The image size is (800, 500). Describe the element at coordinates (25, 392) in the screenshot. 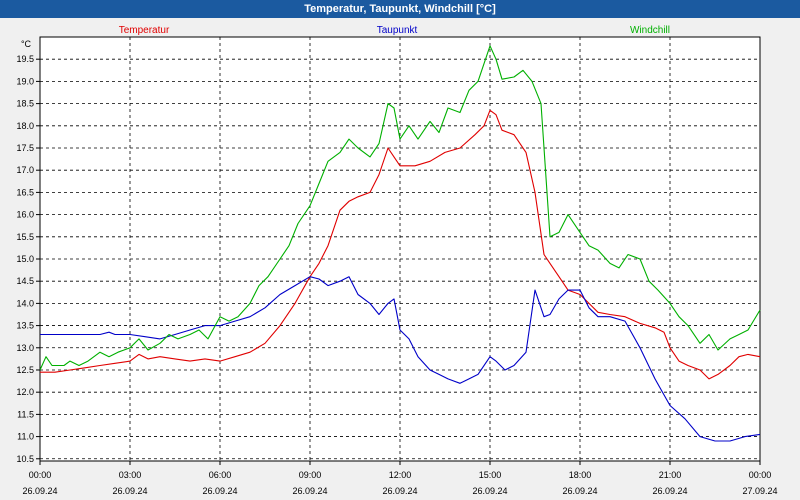

I see `y-tick-label: 12.0` at that location.